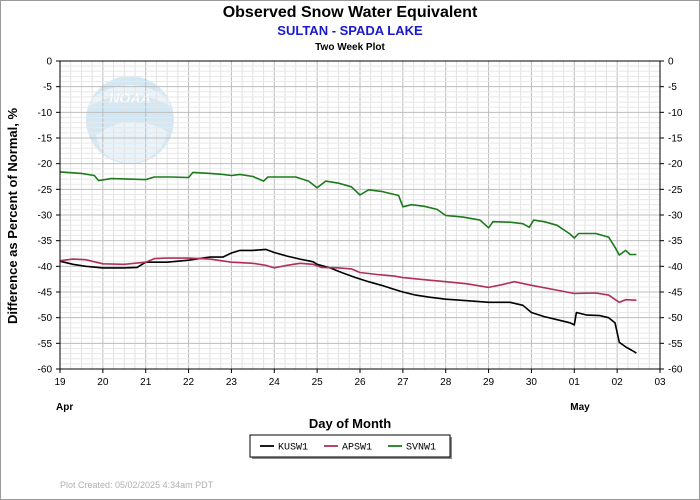 The image size is (700, 500). I want to click on x-tick-label: 19, so click(60, 382).